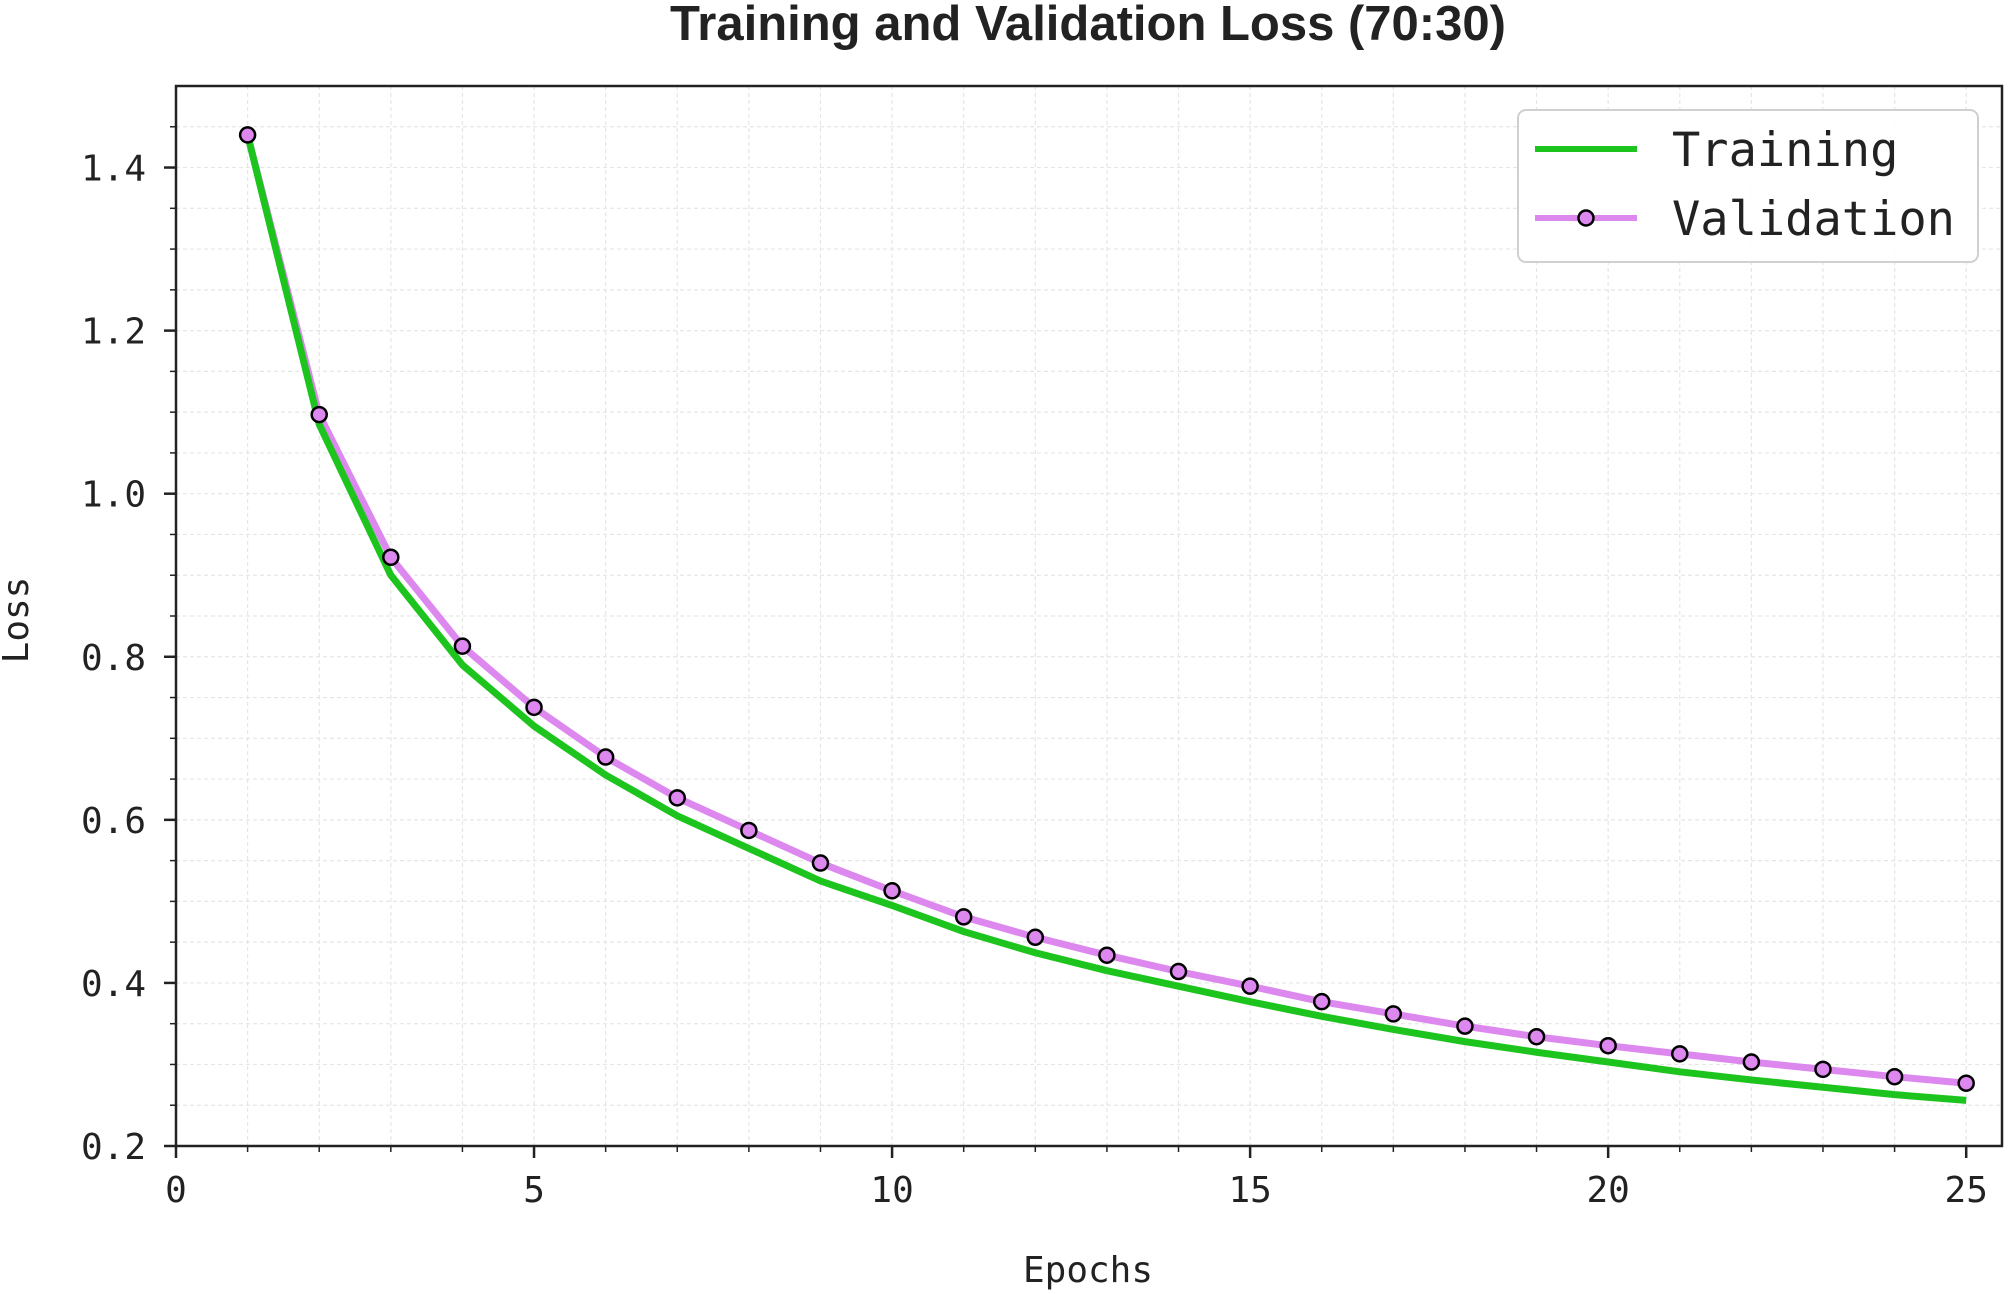 The width and height of the screenshot is (2008, 1294). What do you see at coordinates (1088, 25) in the screenshot?
I see `chart-title: Training and Validation Loss (70:30)` at bounding box center [1088, 25].